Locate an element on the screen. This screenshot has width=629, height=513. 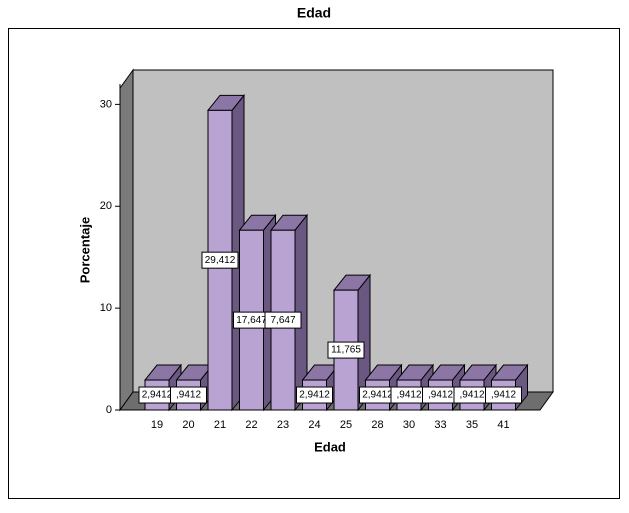
side-wall is located at coordinates (126, 240).